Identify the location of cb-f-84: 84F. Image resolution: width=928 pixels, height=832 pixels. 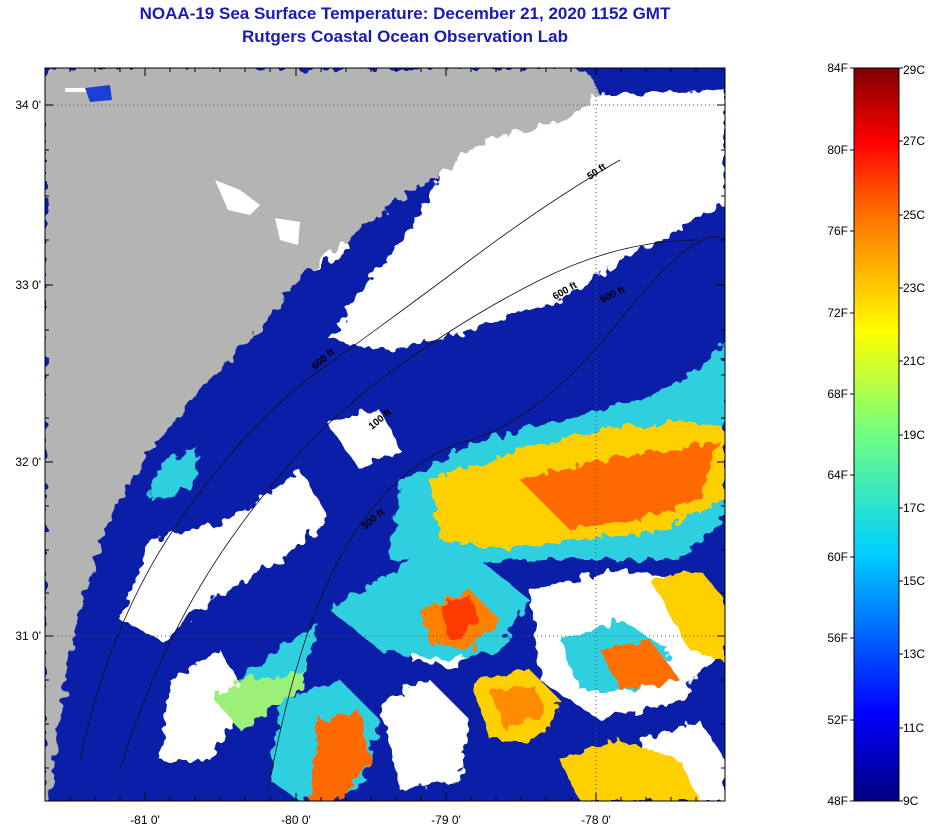
(837, 68).